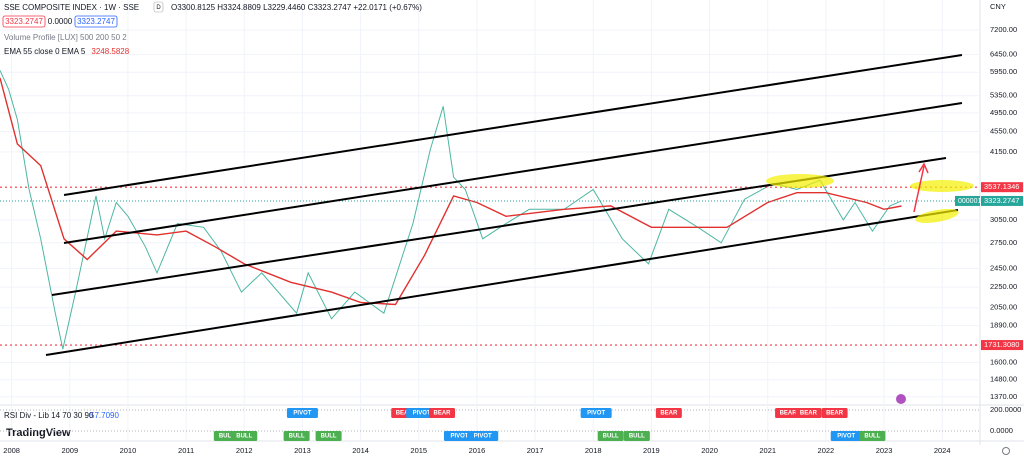  Describe the element at coordinates (11, 450) in the screenshot. I see `x-tick-label: 2008` at that location.